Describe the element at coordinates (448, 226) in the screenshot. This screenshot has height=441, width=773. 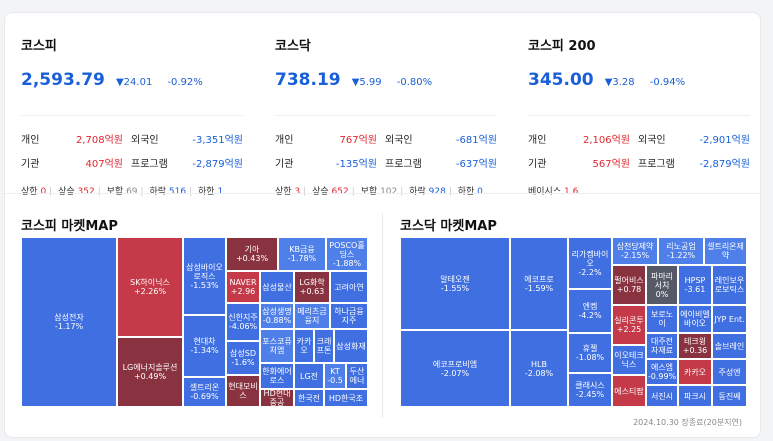
I see `kosdaq-map-title: 코스닥 마켓MAP` at that location.